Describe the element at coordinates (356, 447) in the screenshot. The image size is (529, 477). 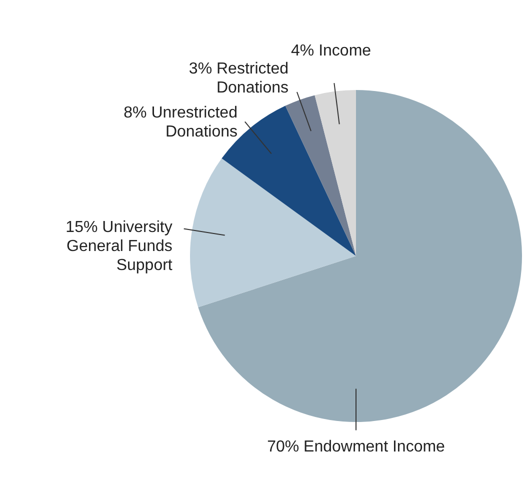
I see `slice-label: 70% Endowment Income` at that location.